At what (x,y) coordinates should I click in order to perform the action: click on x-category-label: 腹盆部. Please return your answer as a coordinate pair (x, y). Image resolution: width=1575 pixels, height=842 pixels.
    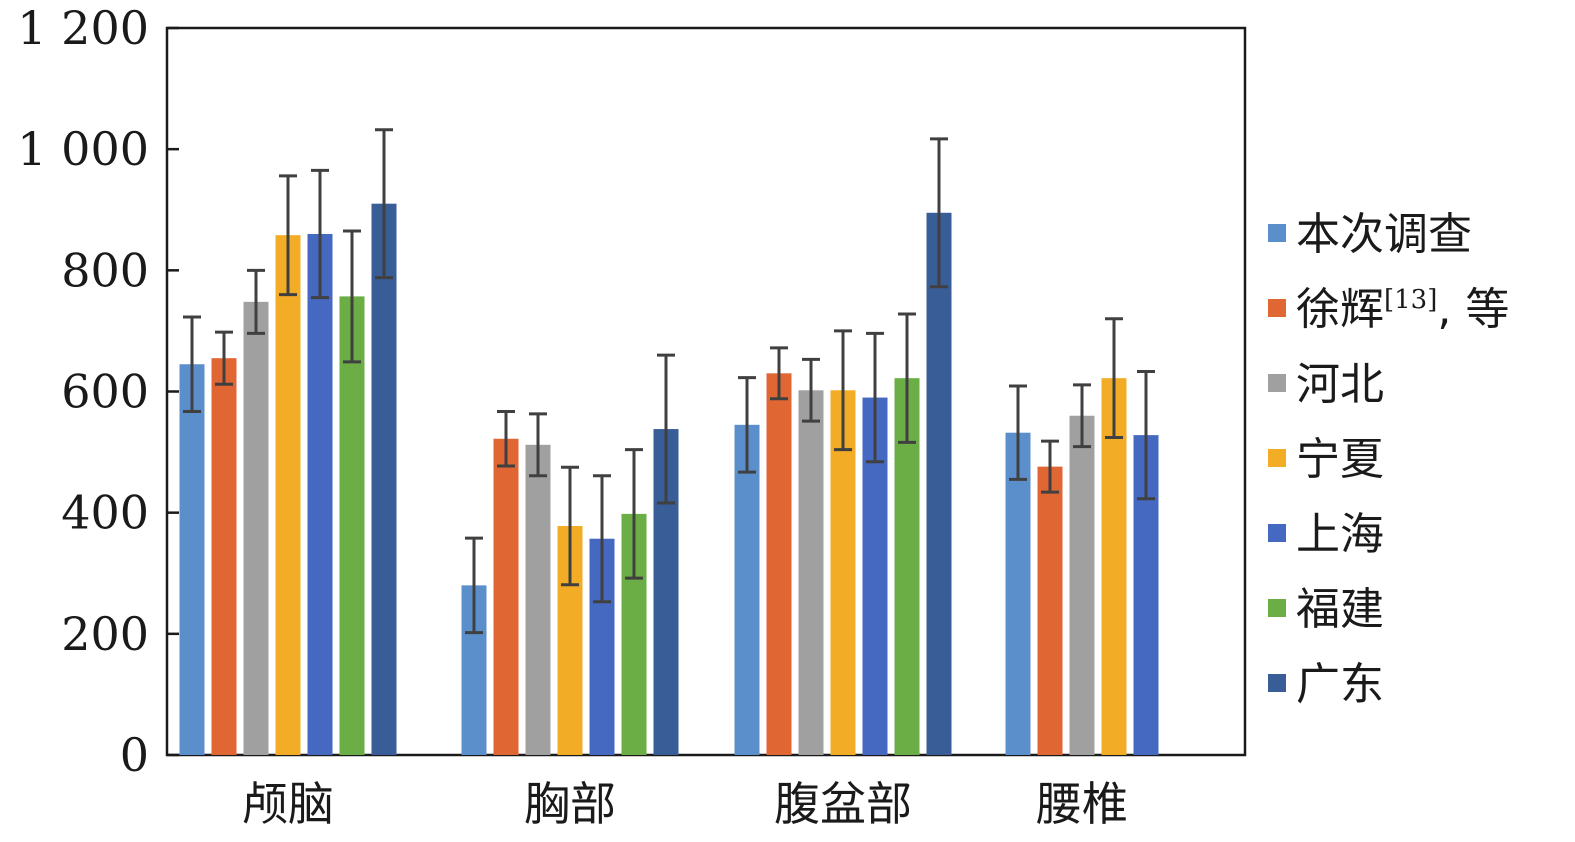
    Looking at the image, I should click on (843, 804).